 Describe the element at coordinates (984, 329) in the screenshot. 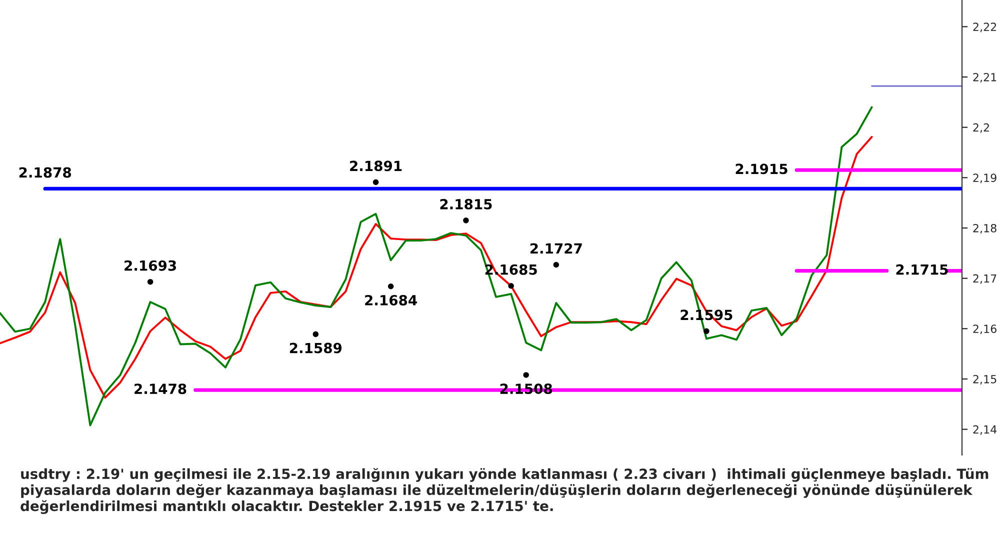

I see `y-tick-label: 2,16` at that location.